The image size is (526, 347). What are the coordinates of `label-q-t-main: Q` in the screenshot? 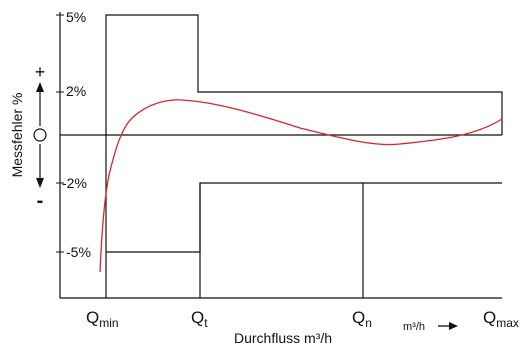 It's located at (197, 317).